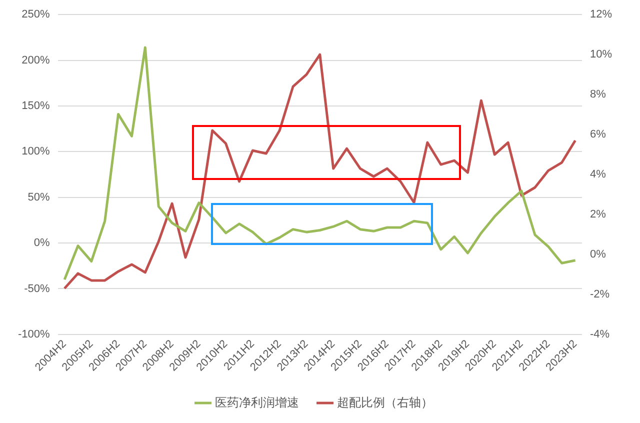  What do you see at coordinates (36, 152) in the screenshot?
I see `y-tick-label: 100%` at bounding box center [36, 152].